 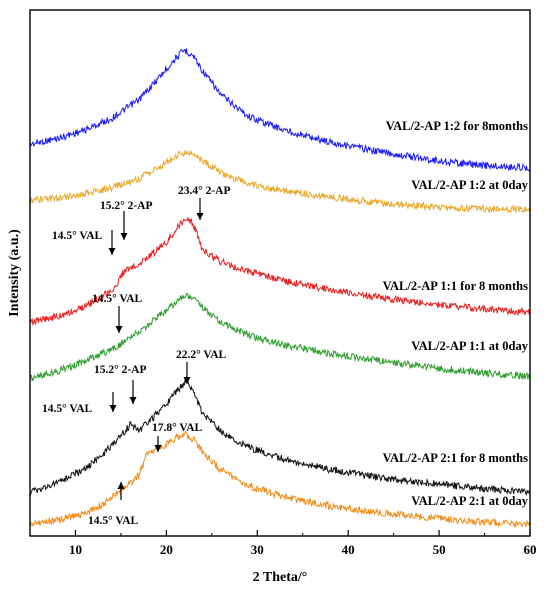 I want to click on annotation-1: 15.2° 2-AP, so click(x=126, y=220).